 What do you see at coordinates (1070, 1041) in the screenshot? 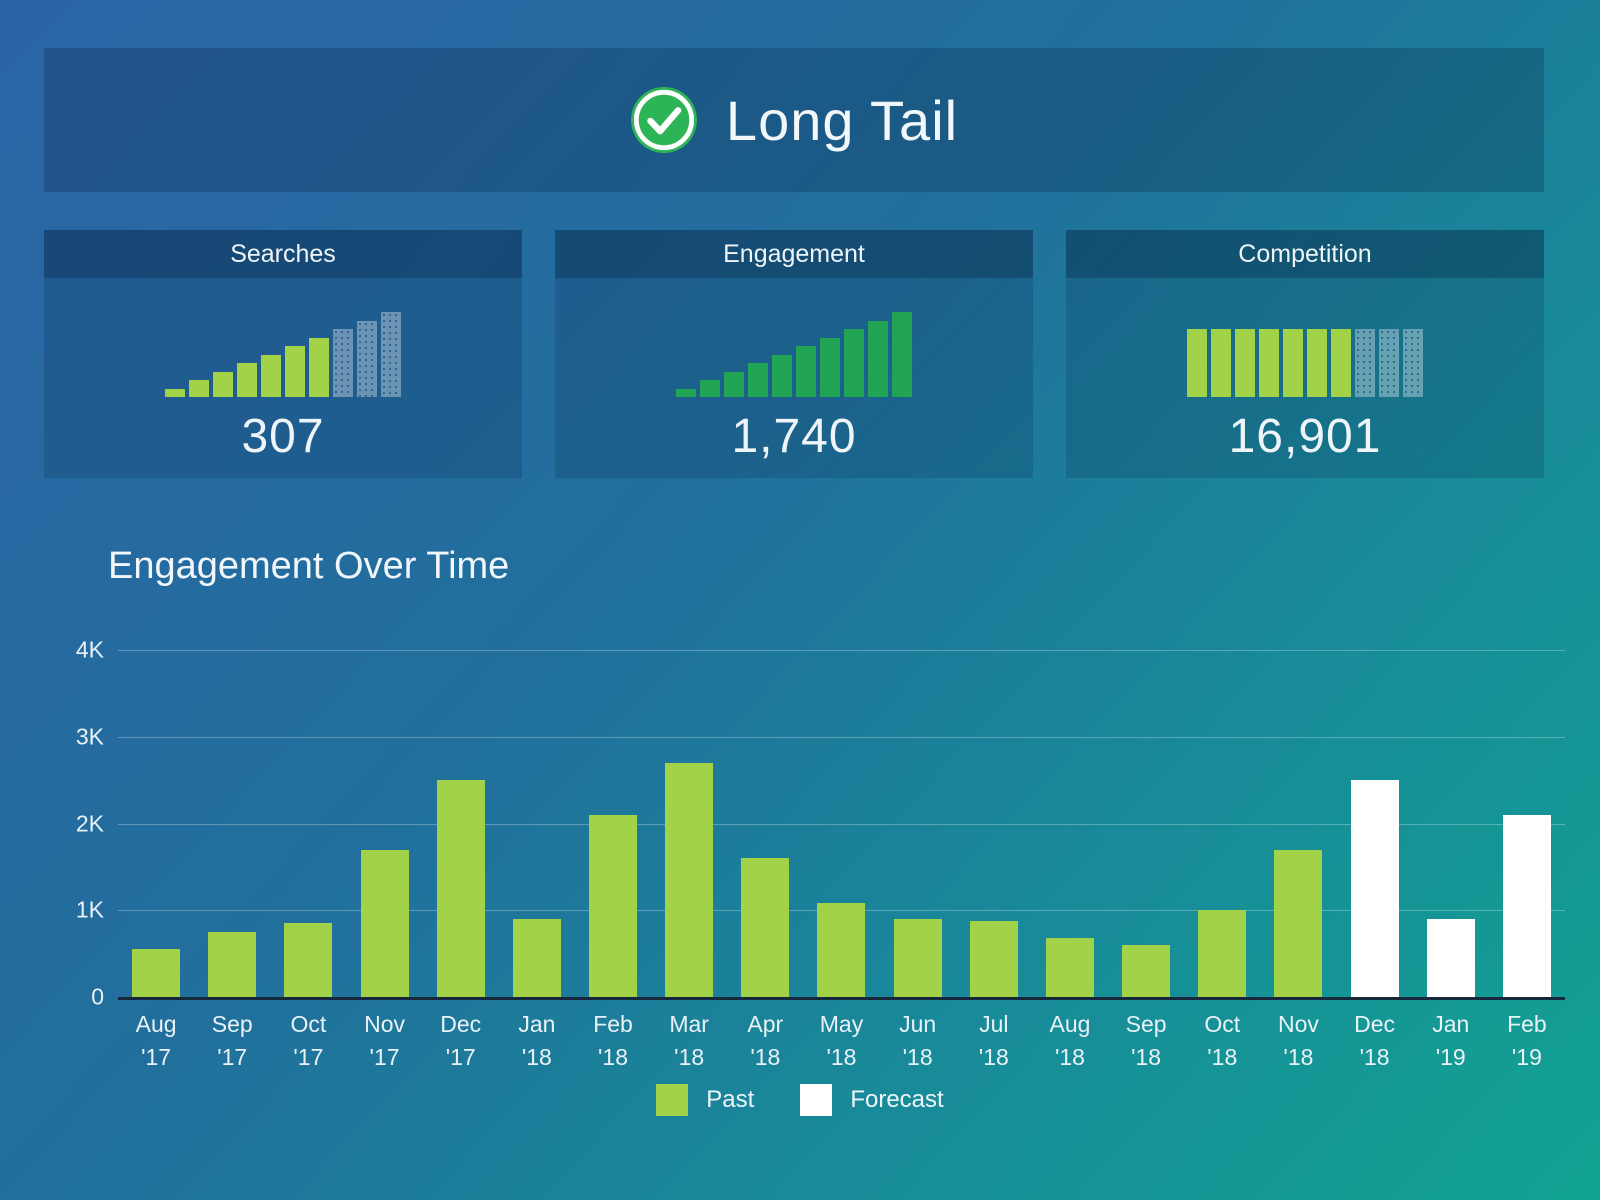
I see `x-axis-label-aug--18: Aug '18` at bounding box center [1070, 1041].